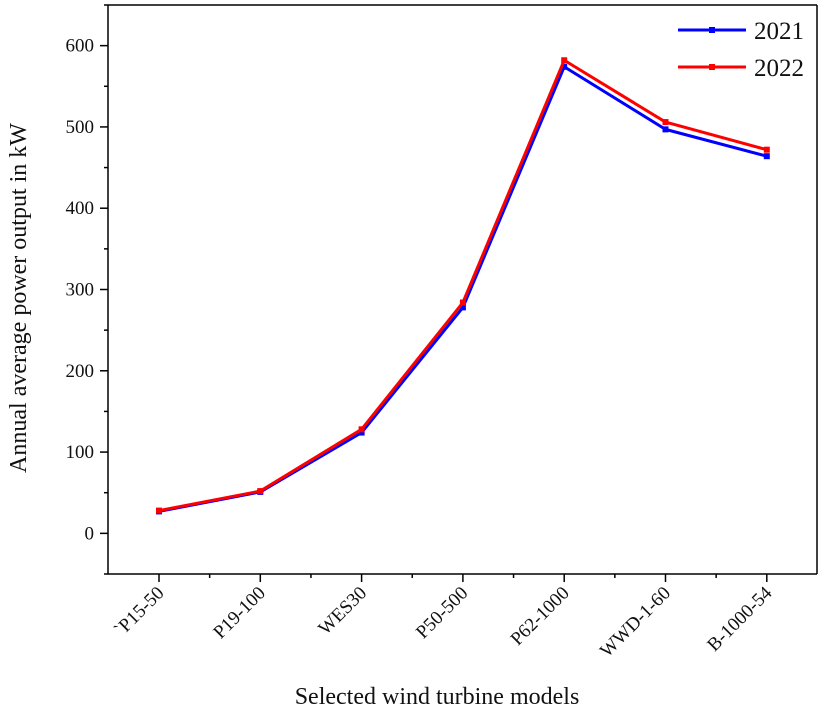 The width and height of the screenshot is (822, 711). I want to click on y-tick-label: 0, so click(90, 533).